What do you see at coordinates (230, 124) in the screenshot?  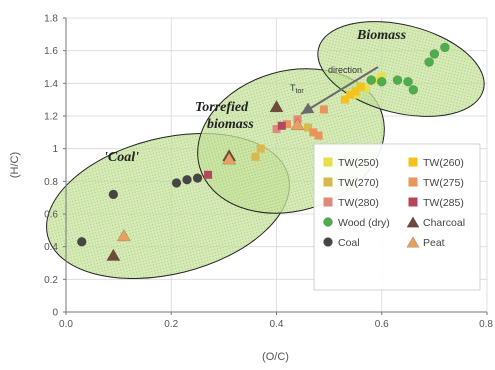 I see `region-label-torrefied-line2: biomass` at bounding box center [230, 124].